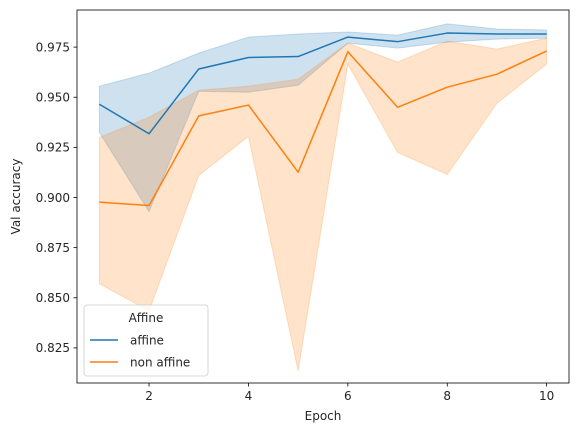 The image size is (584, 432). I want to click on x-tick-label: 10, so click(546, 396).